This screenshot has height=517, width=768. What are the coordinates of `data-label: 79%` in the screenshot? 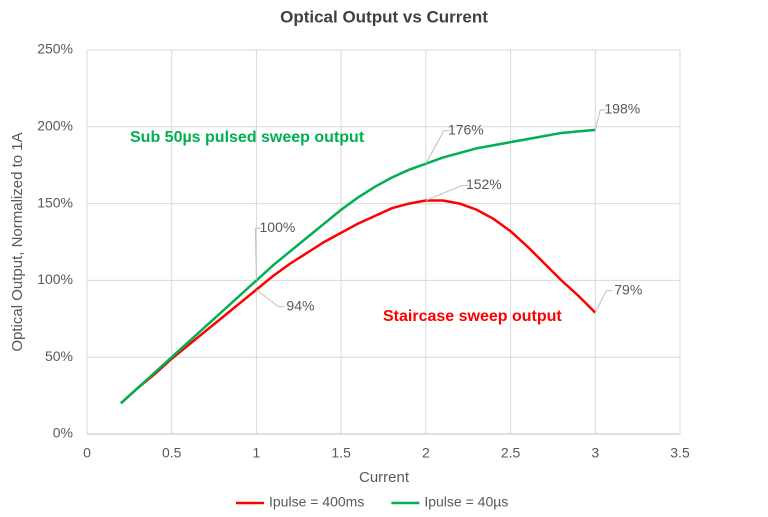 It's located at (628, 289).